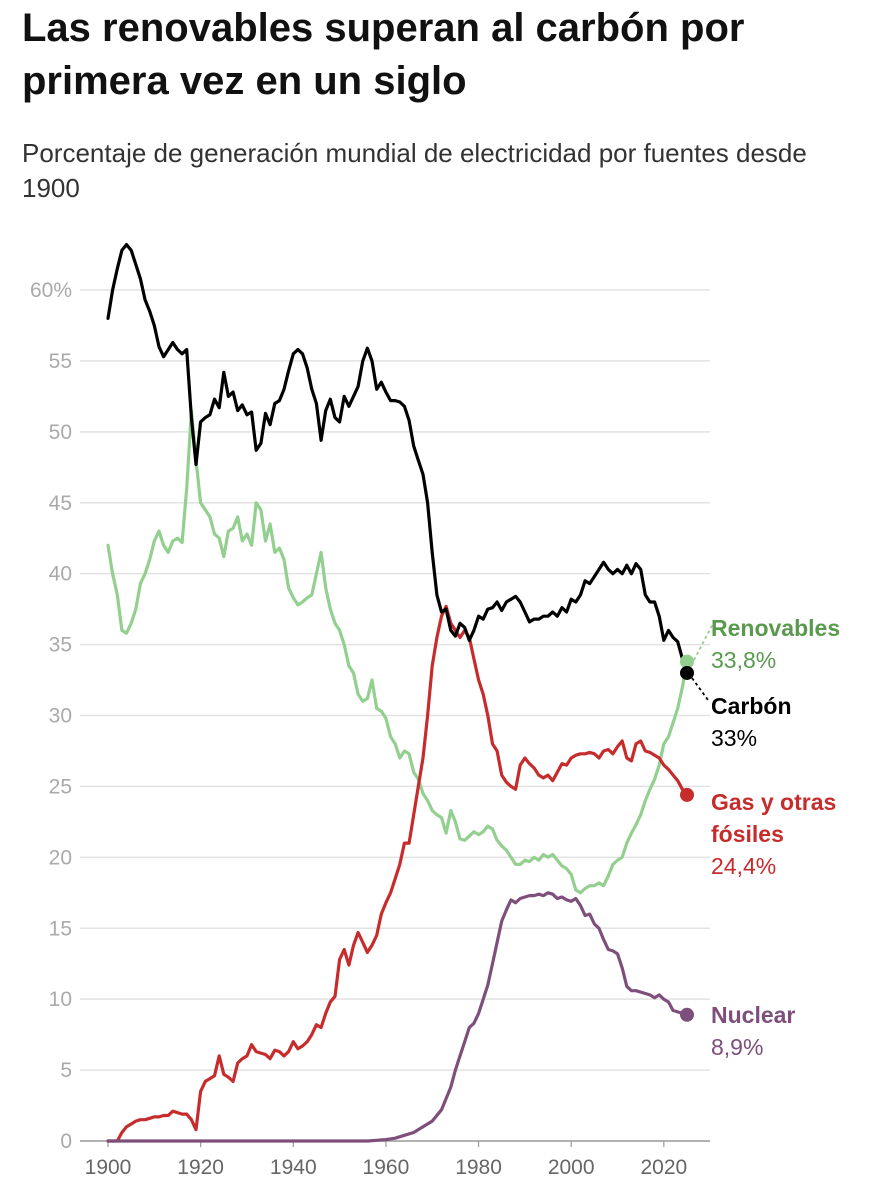 The height and width of the screenshot is (1200, 873). Describe the element at coordinates (743, 660) in the screenshot. I see `series-value-renovables: 33,8%` at that location.